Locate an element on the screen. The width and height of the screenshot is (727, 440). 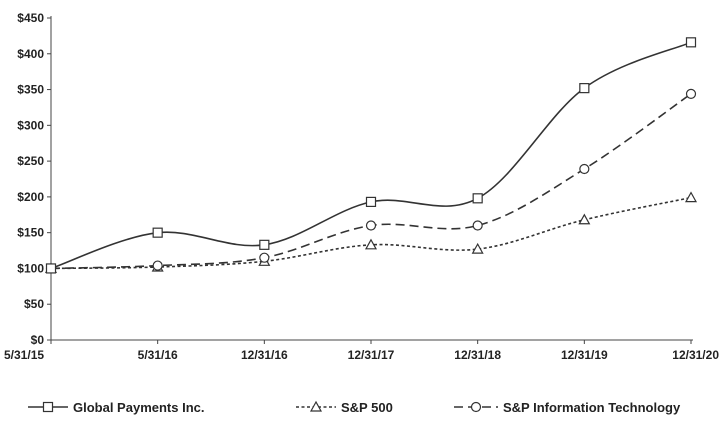
legend-marker-triangle is located at coordinates (316, 406).